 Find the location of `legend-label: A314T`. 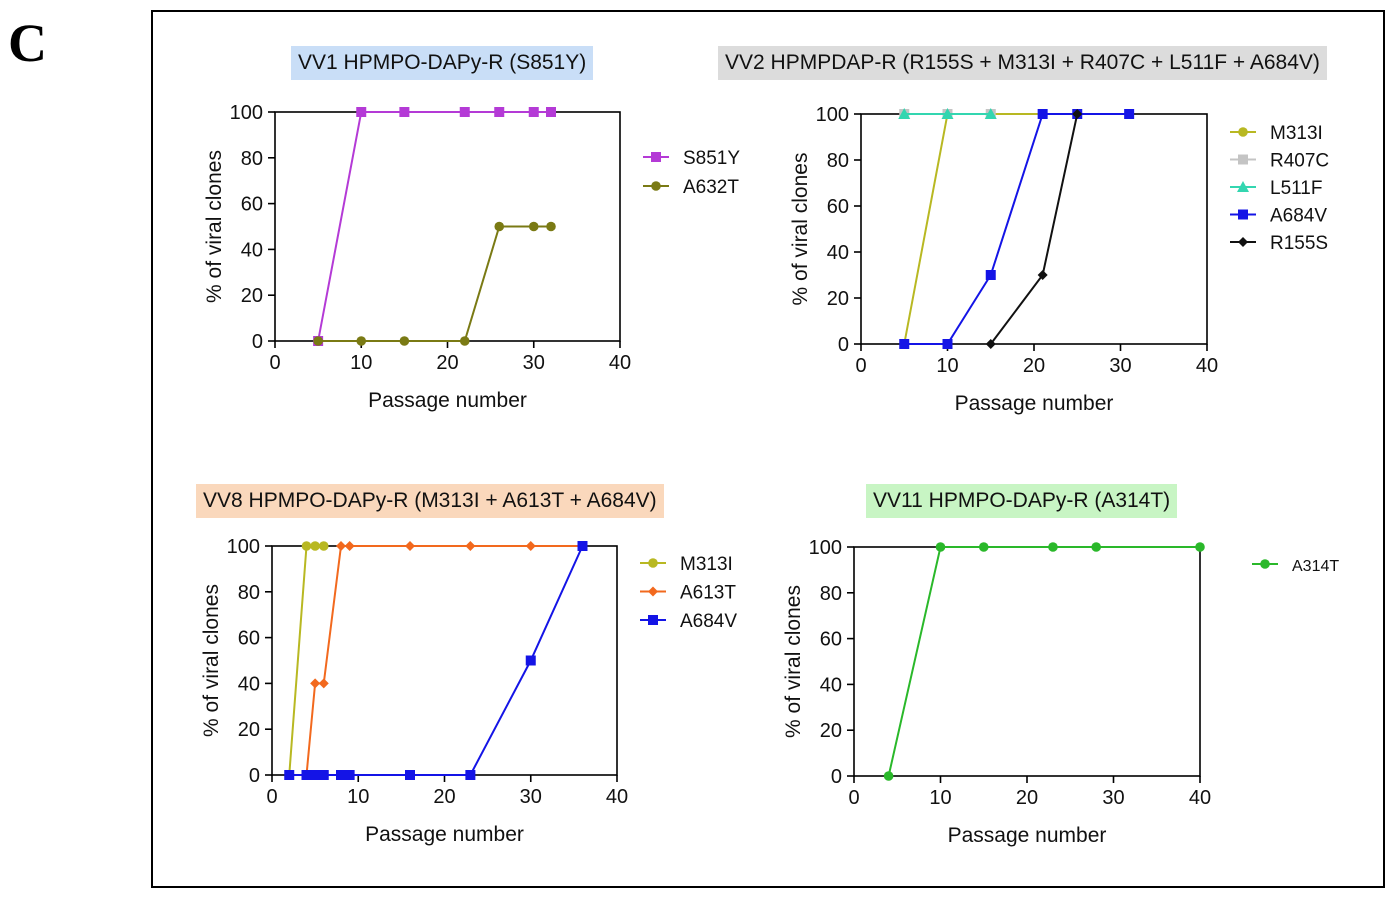

legend-label: A314T is located at coordinates (1315, 566).